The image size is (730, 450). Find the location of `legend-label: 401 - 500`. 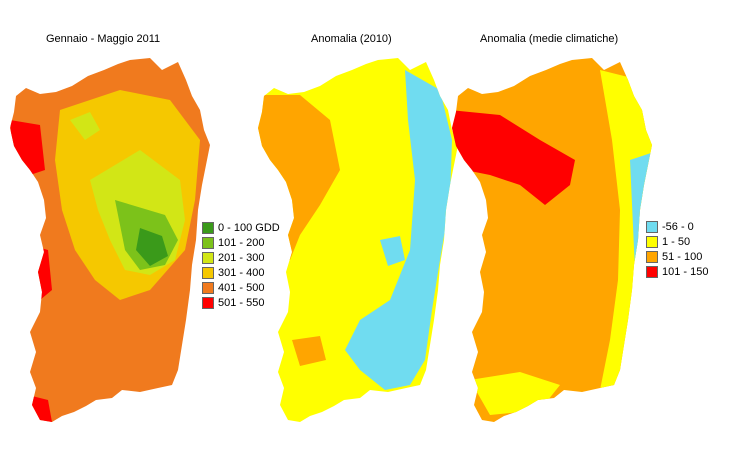

legend-label: 401 - 500 is located at coordinates (241, 287).